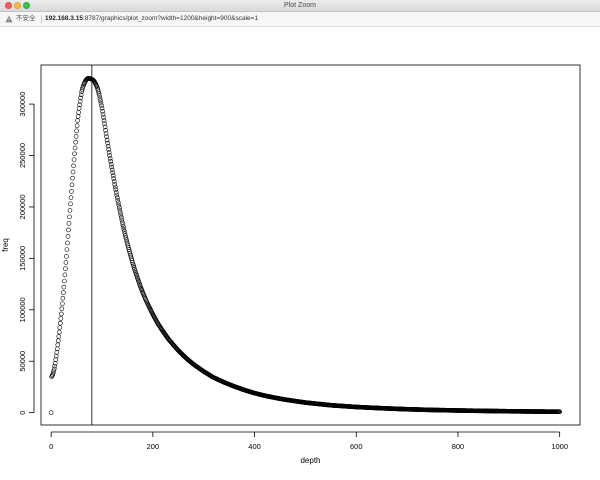 Image resolution: width=600 pixels, height=480 pixels. Describe the element at coordinates (22, 155) in the screenshot. I see `y-tick-label: 250000` at that location.